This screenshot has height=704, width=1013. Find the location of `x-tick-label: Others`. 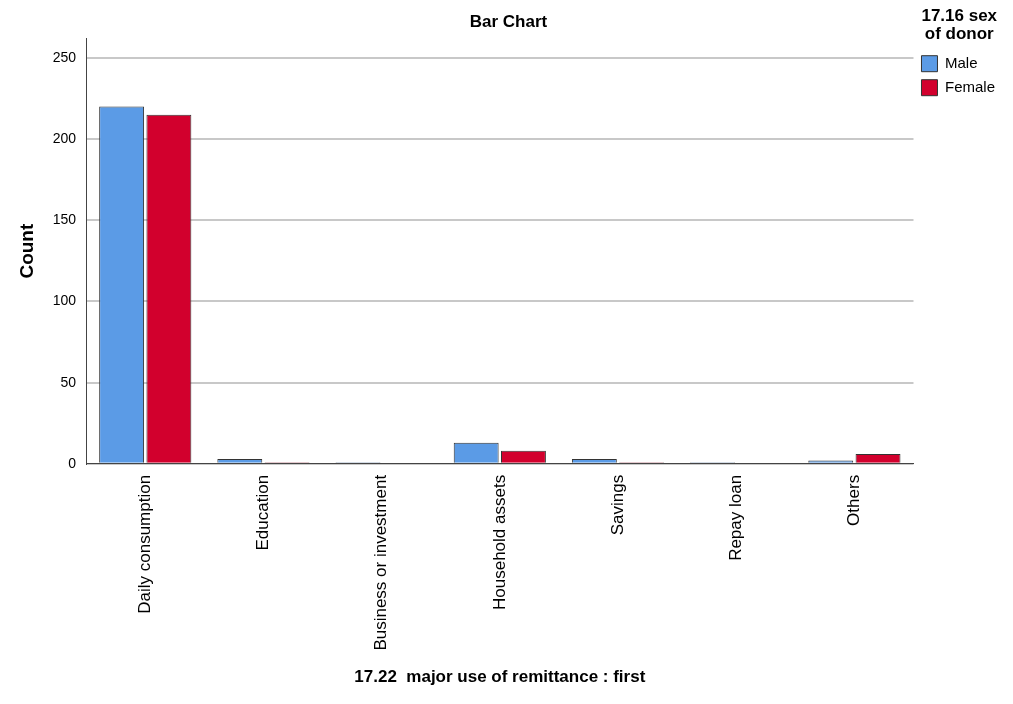

x-tick-label: Others is located at coordinates (854, 500).